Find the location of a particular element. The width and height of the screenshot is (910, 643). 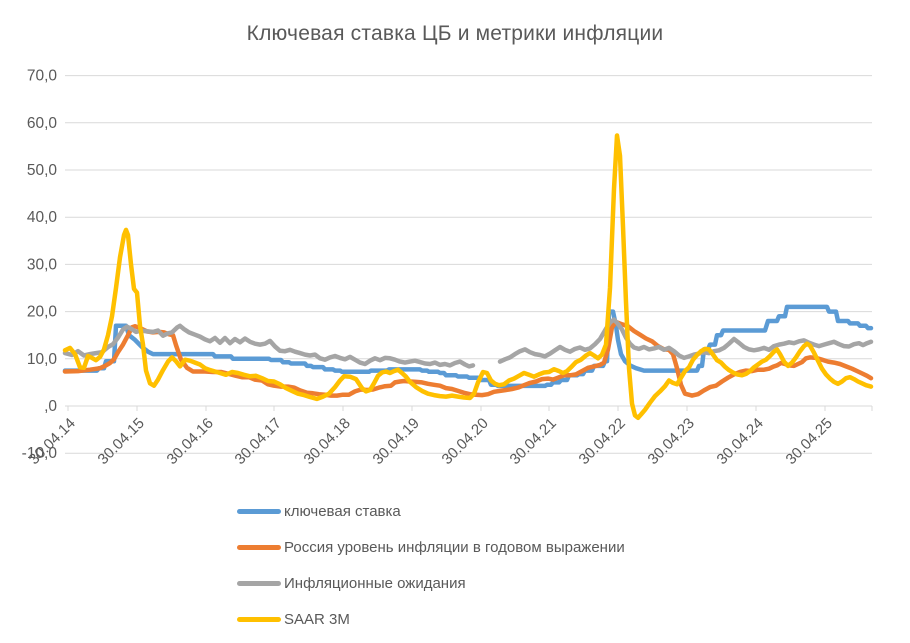

x-axis-tick-label: 30.04.25 is located at coordinates (809, 441).